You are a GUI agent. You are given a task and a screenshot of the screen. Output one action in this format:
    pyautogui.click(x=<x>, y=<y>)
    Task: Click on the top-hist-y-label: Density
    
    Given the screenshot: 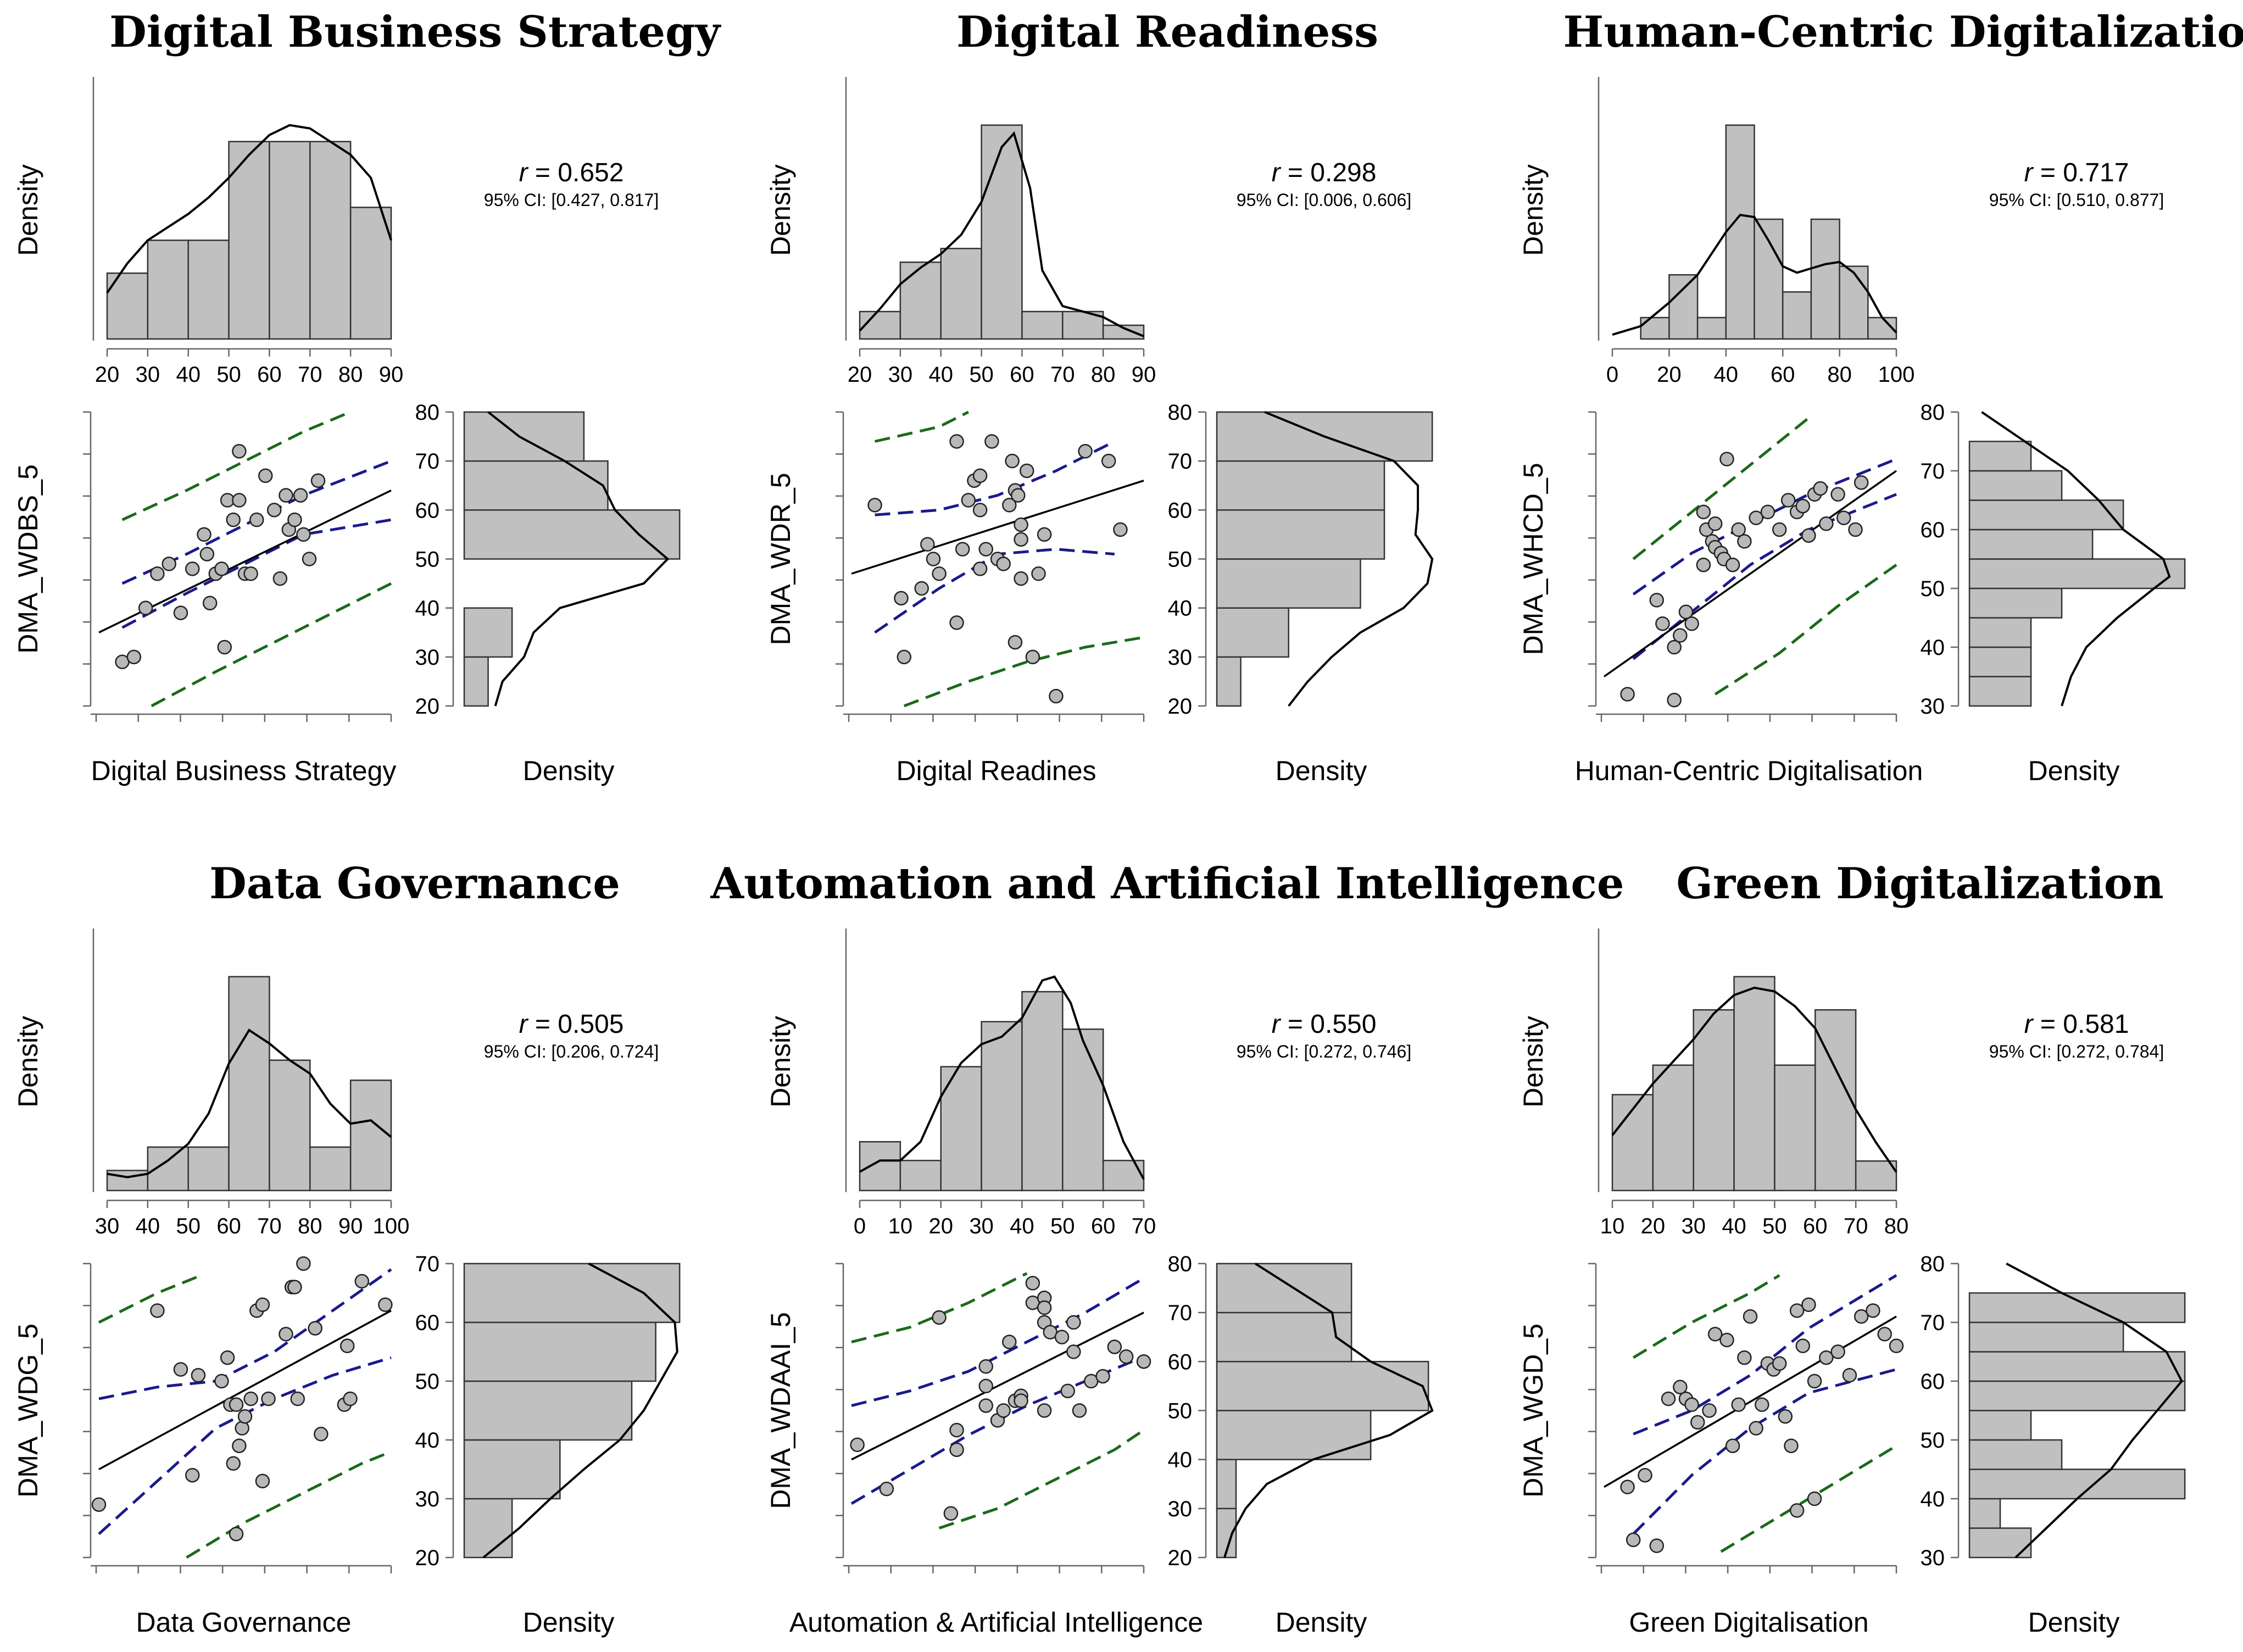 What is the action you would take?
    pyautogui.click(x=780, y=1062)
    